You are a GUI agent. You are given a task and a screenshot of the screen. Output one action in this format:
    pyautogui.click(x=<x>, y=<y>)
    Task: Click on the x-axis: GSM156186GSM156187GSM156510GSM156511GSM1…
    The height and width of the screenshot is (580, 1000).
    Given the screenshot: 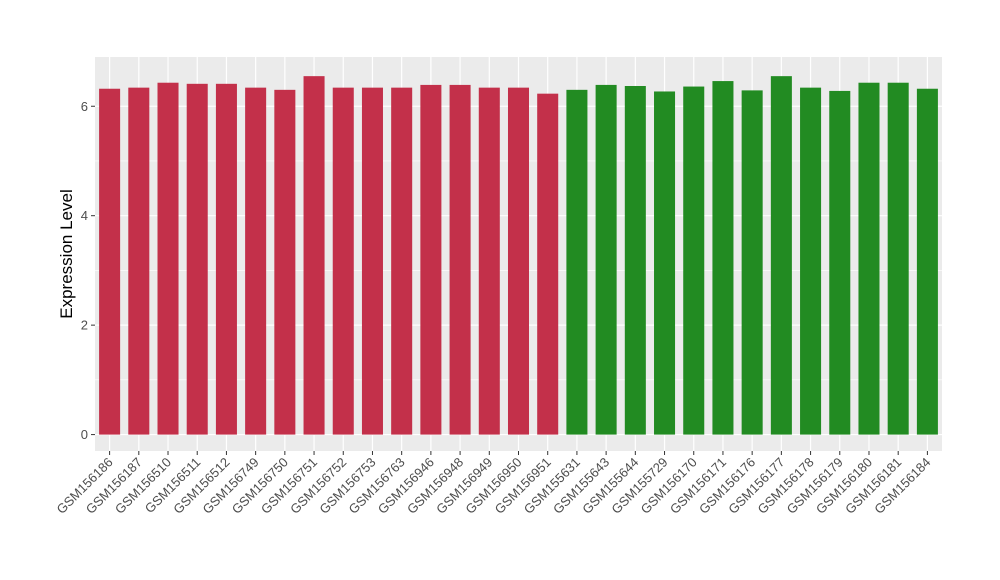 What is the action you would take?
    pyautogui.click(x=493, y=484)
    